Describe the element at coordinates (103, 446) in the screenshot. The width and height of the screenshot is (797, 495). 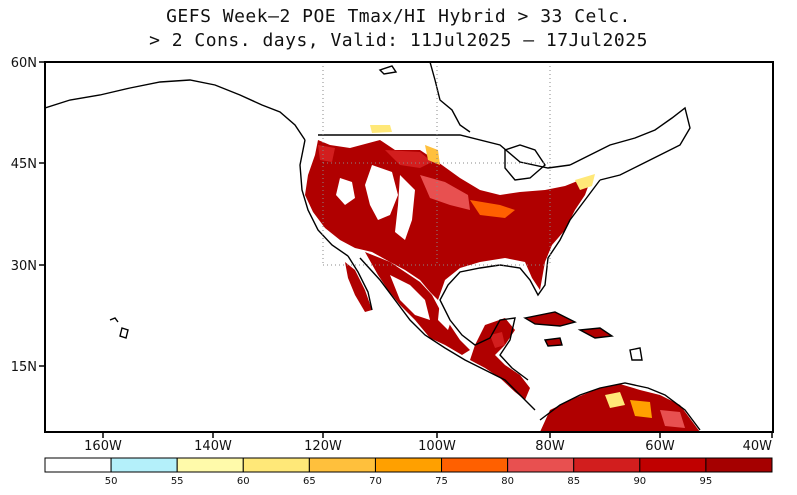
I see `lon-label: 160W` at that location.